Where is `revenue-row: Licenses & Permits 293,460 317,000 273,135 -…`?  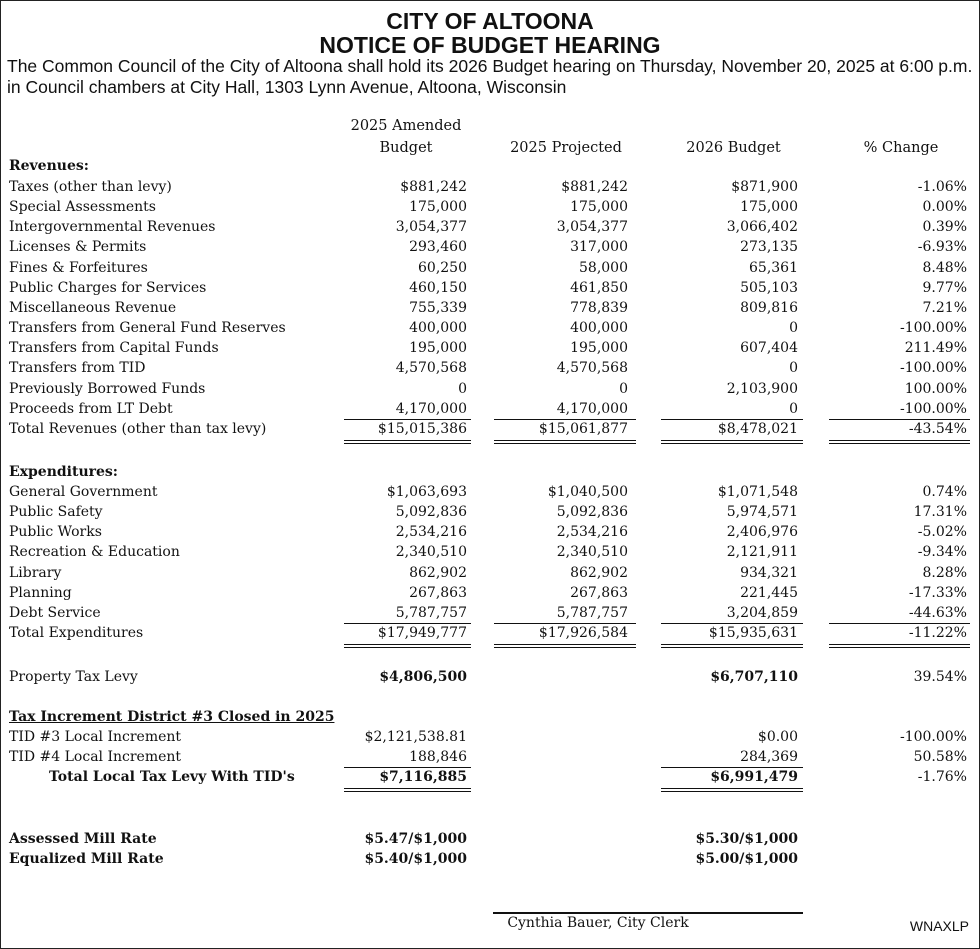
revenue-row: Licenses & Permits 293,460 317,000 273,135 -… is located at coordinates (490, 247).